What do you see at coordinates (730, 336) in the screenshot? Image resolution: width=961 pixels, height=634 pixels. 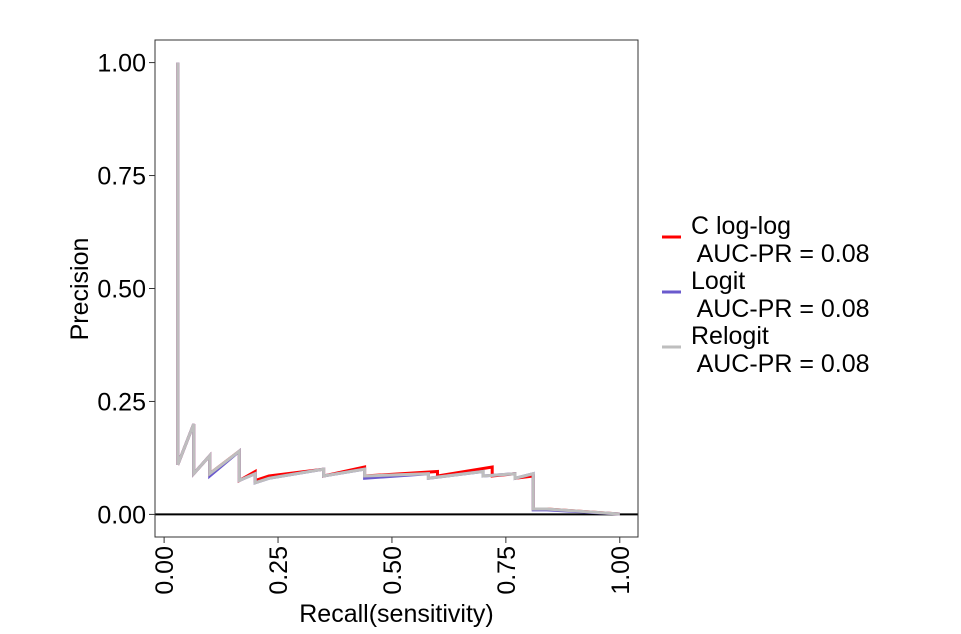 I see `legend-label-relogit: Relogit` at bounding box center [730, 336].